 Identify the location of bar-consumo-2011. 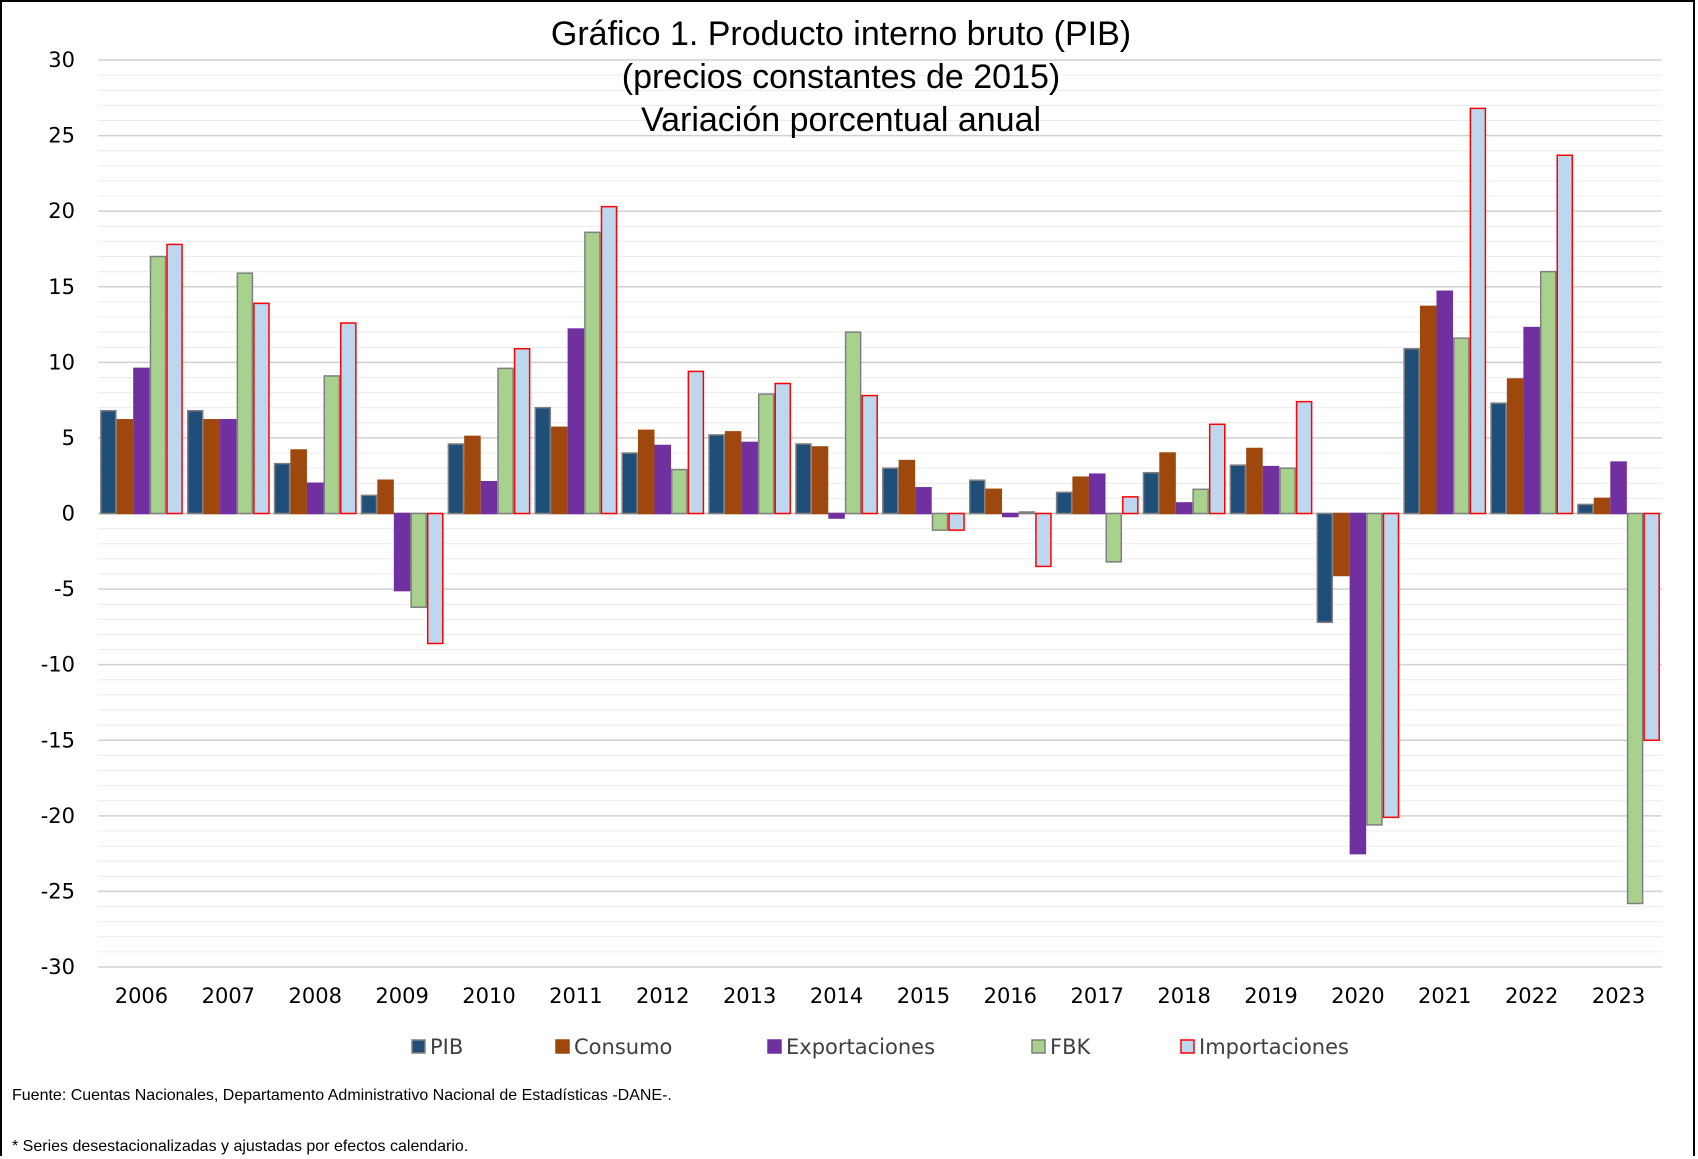
(559, 470).